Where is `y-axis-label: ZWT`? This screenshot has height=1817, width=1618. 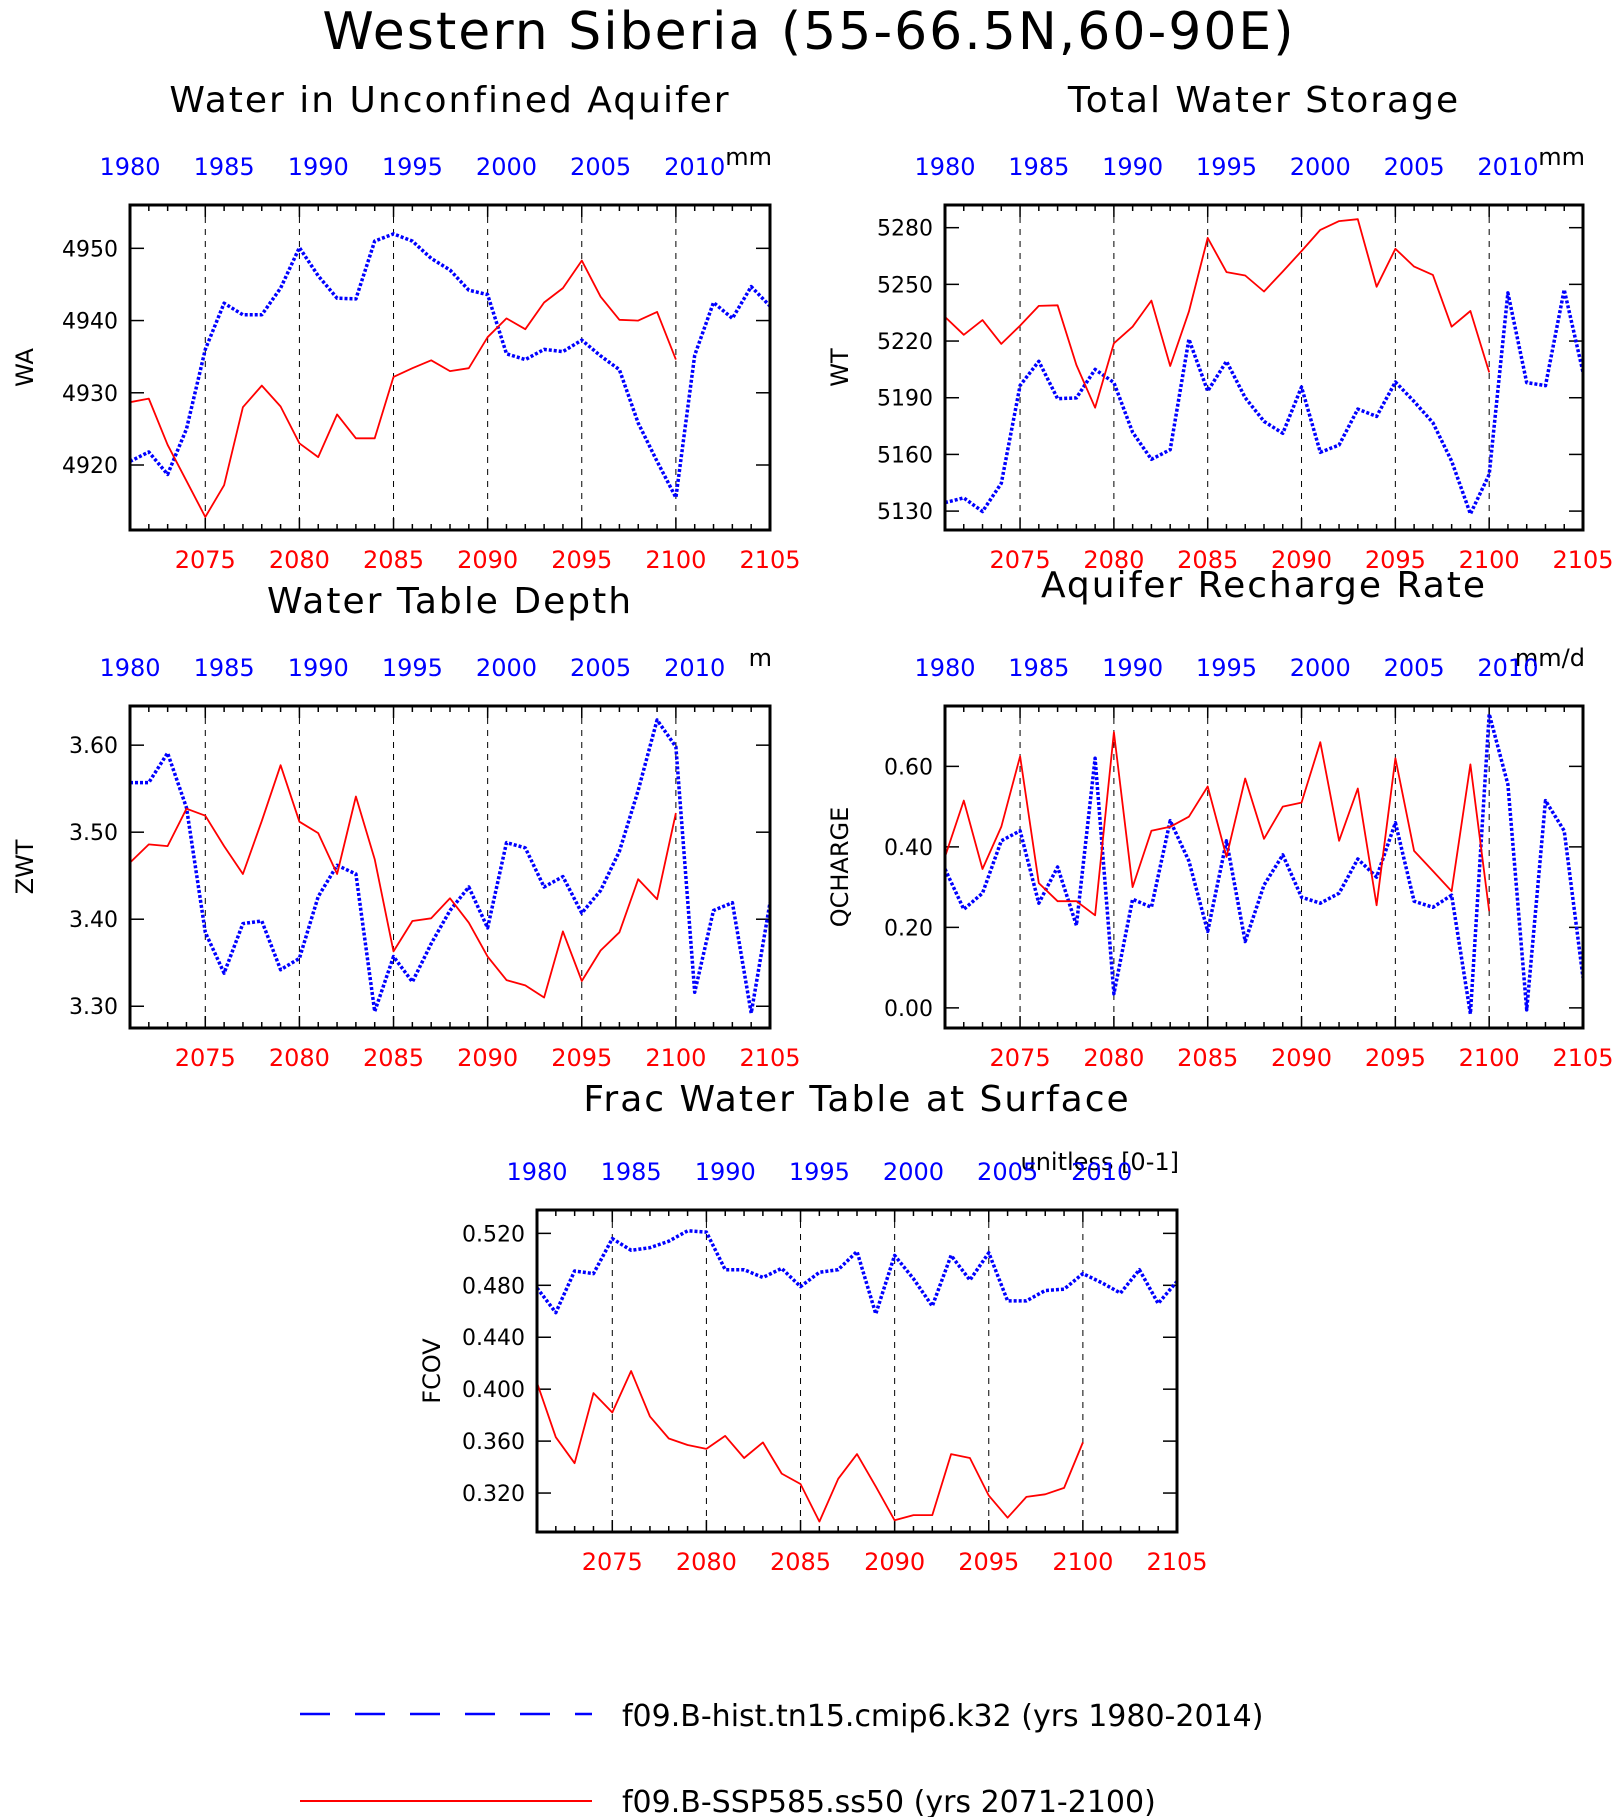 y-axis-label: ZWT is located at coordinates (25, 866).